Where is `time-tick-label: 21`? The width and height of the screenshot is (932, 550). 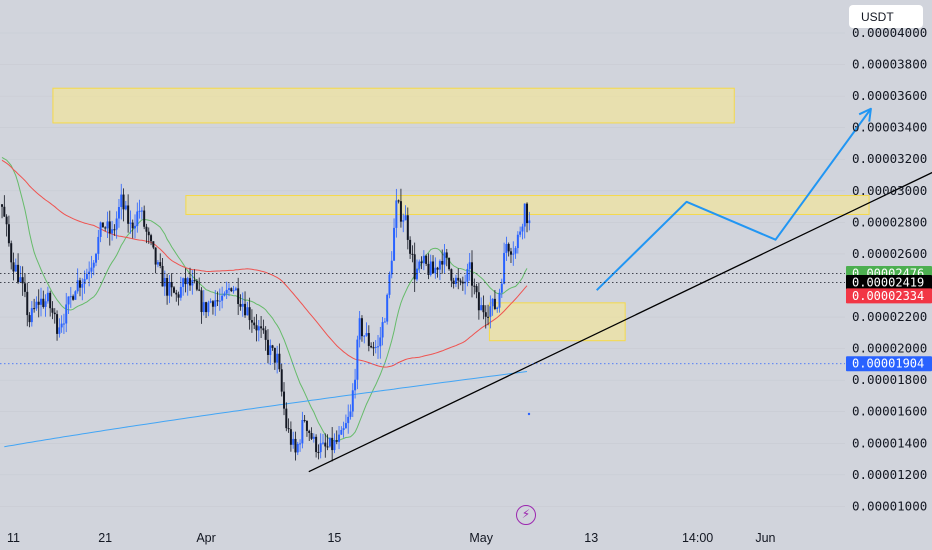
time-tick-label: 21 is located at coordinates (105, 538).